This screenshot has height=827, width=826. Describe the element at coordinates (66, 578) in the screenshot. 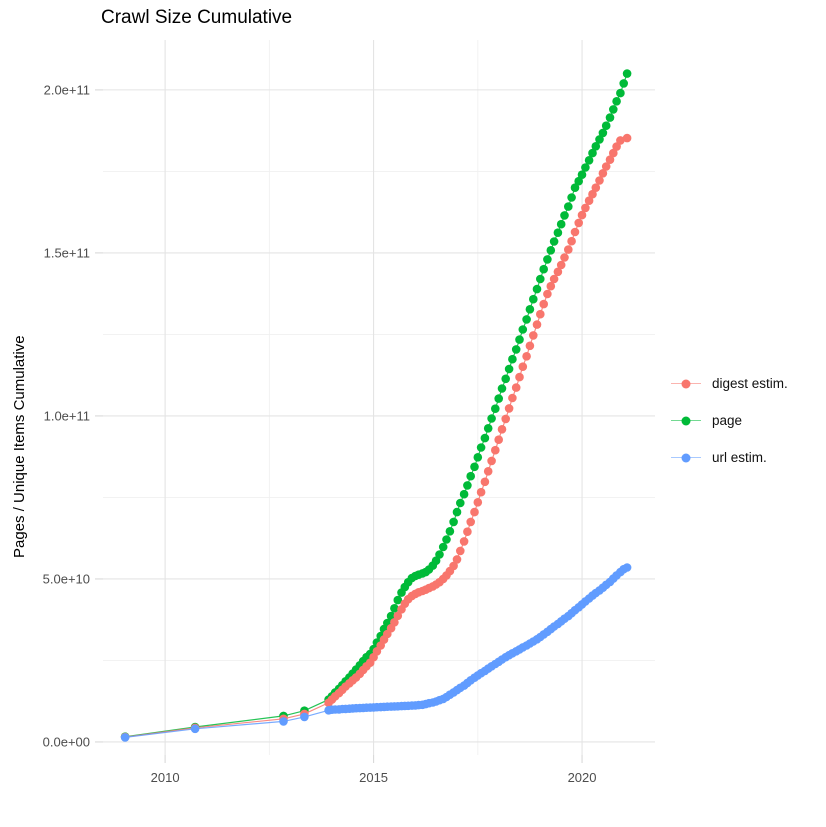

I see `y-axis-tick-label: 5.0e+10` at that location.